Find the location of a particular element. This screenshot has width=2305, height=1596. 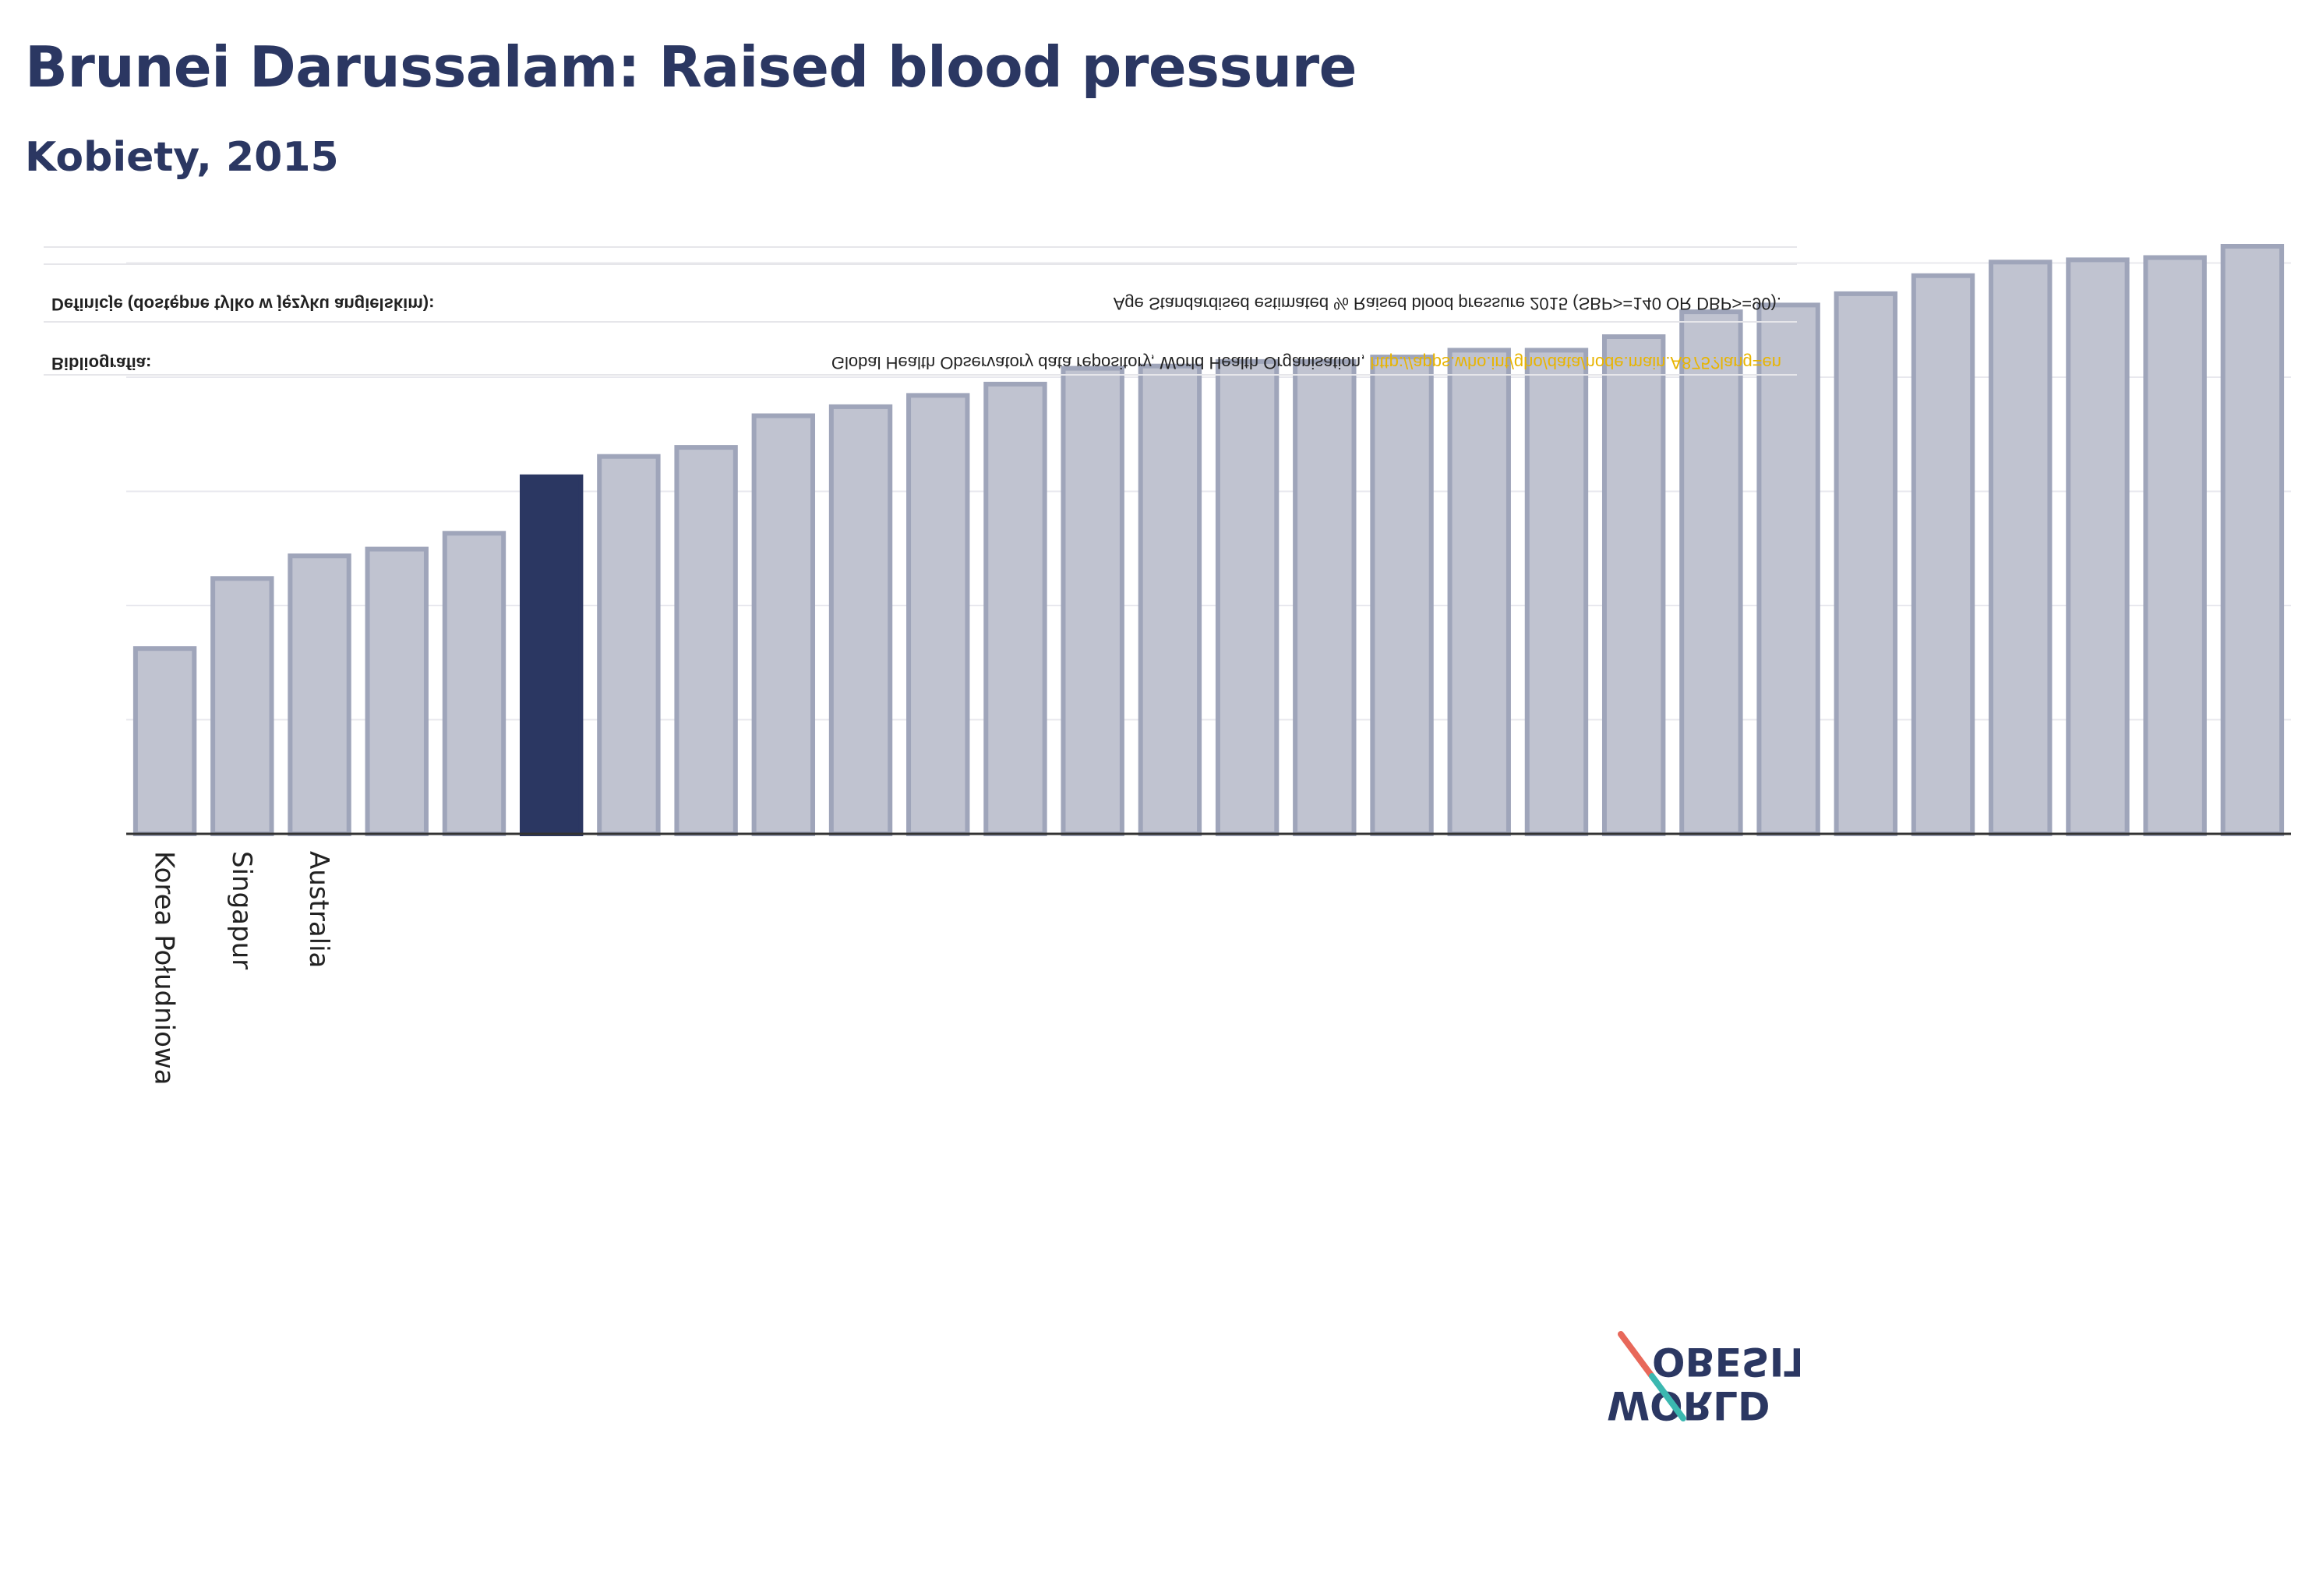

logo-text-obesity: OBESITY is located at coordinates (1726, 1361).